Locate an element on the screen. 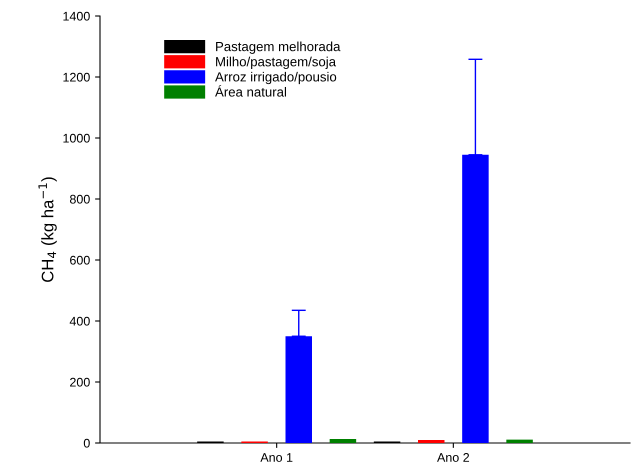 Image resolution: width=641 pixels, height=475 pixels. y-axis-title: CH$_{4}$ (kg ha$^{−1}$) is located at coordinates (47, 229).